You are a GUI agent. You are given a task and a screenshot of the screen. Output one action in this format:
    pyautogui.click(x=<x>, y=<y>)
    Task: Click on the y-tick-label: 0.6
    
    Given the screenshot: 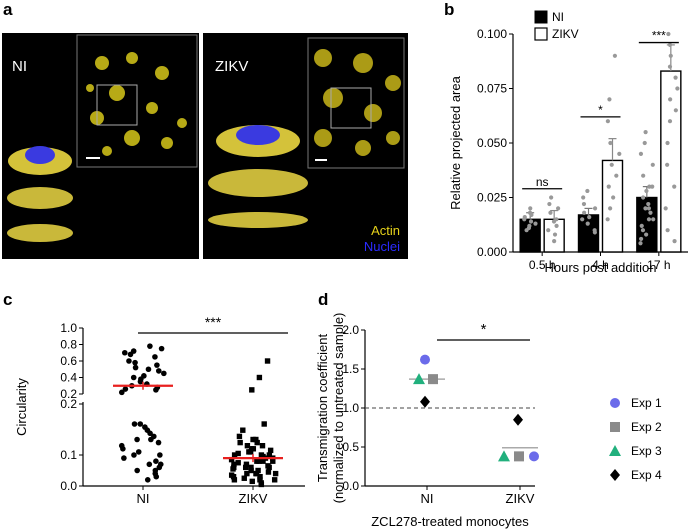 What is the action you would take?
    pyautogui.click(x=68, y=361)
    